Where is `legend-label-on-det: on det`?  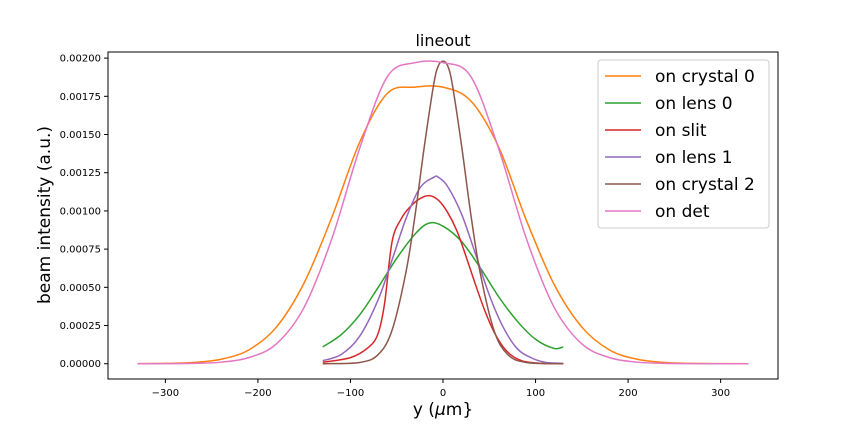
legend-label-on-det: on det is located at coordinates (682, 212).